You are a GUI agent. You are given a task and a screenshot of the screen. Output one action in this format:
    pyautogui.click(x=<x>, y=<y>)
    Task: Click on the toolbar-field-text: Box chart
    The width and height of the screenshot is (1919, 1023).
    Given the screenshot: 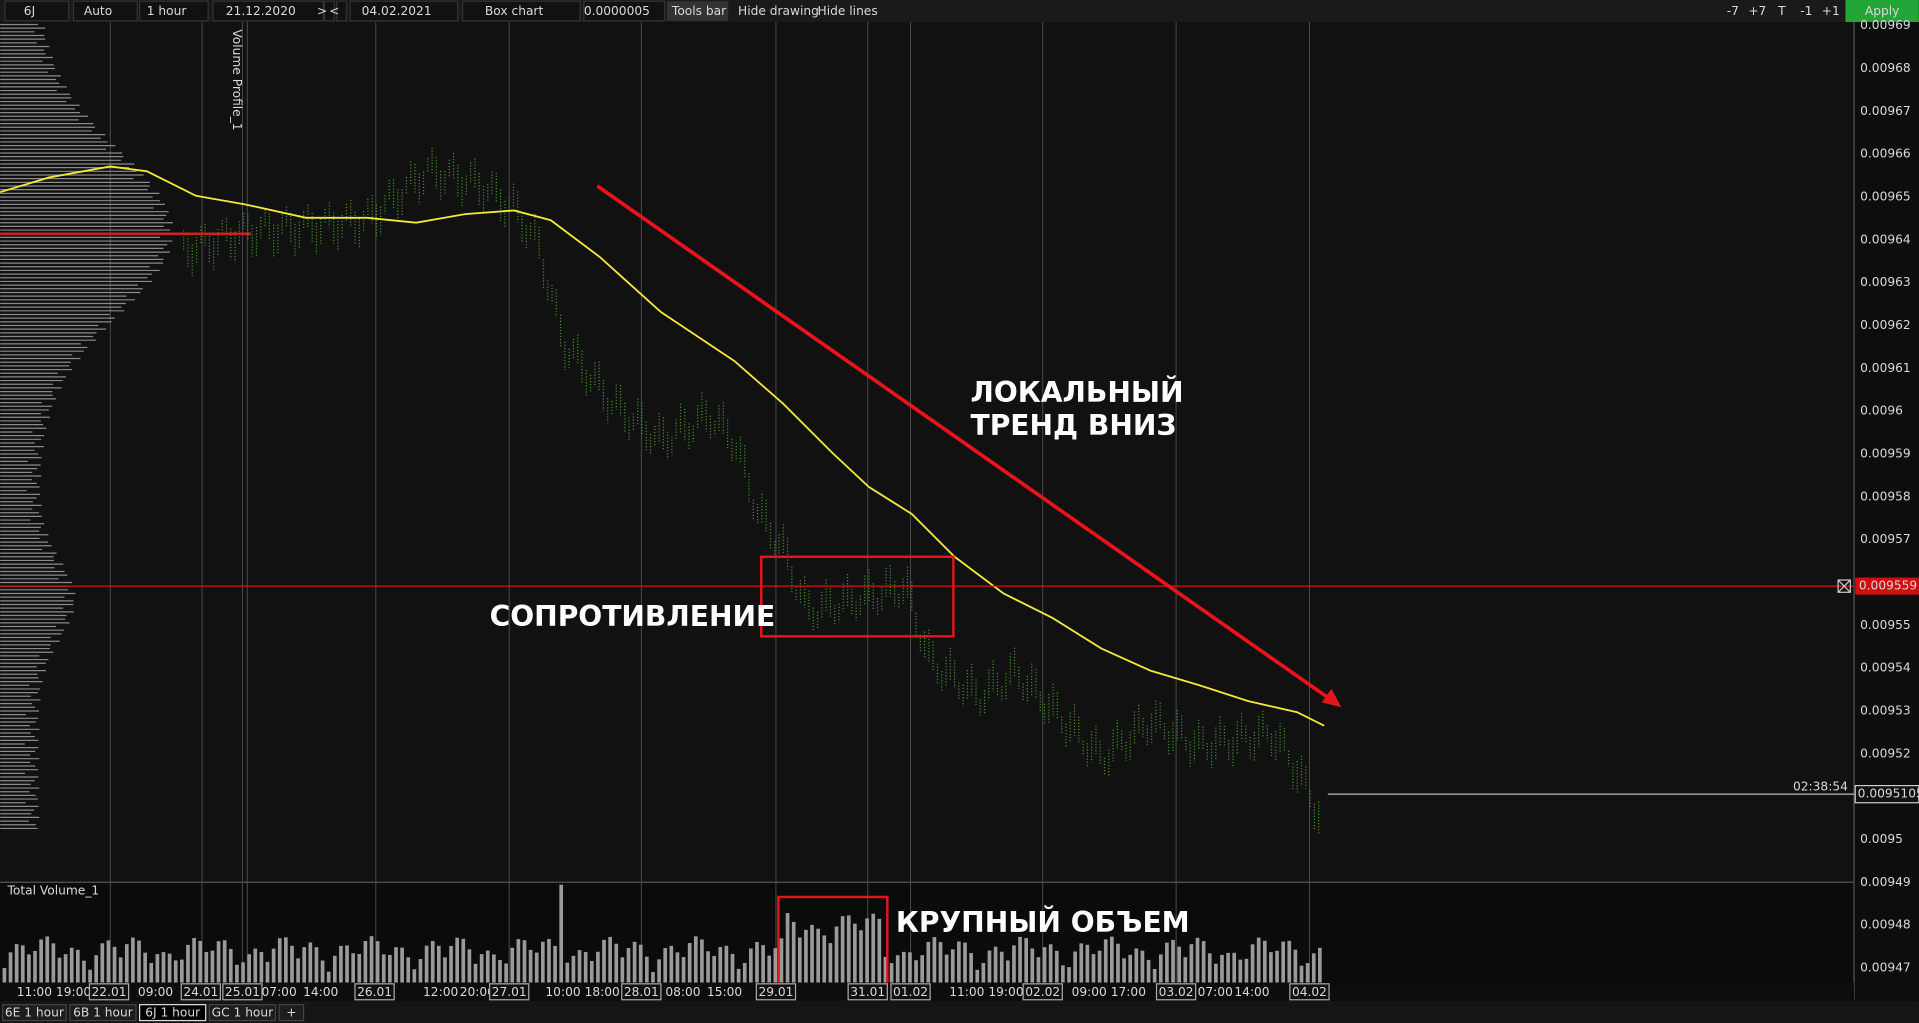 What is the action you would take?
    pyautogui.click(x=514, y=11)
    